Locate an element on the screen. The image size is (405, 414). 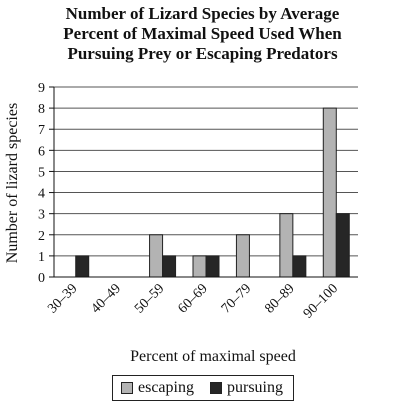
y-tick-labels: 0 1 2 3 4 5 6 7 8 9 is located at coordinates (41, 183).